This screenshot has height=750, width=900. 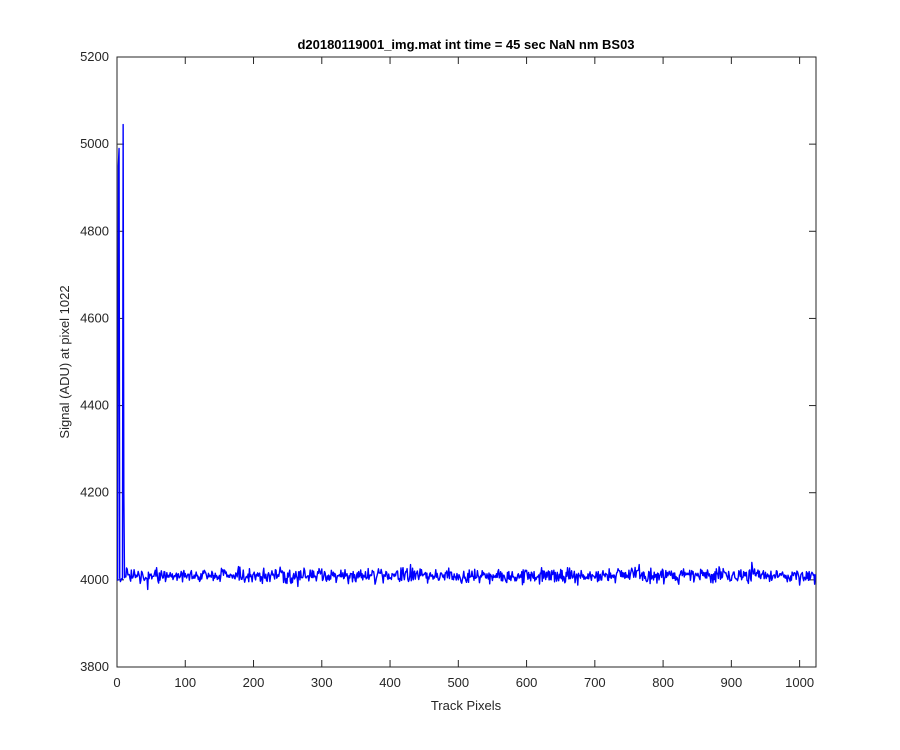 What do you see at coordinates (595, 682) in the screenshot?
I see `x-tick-label: 700` at bounding box center [595, 682].